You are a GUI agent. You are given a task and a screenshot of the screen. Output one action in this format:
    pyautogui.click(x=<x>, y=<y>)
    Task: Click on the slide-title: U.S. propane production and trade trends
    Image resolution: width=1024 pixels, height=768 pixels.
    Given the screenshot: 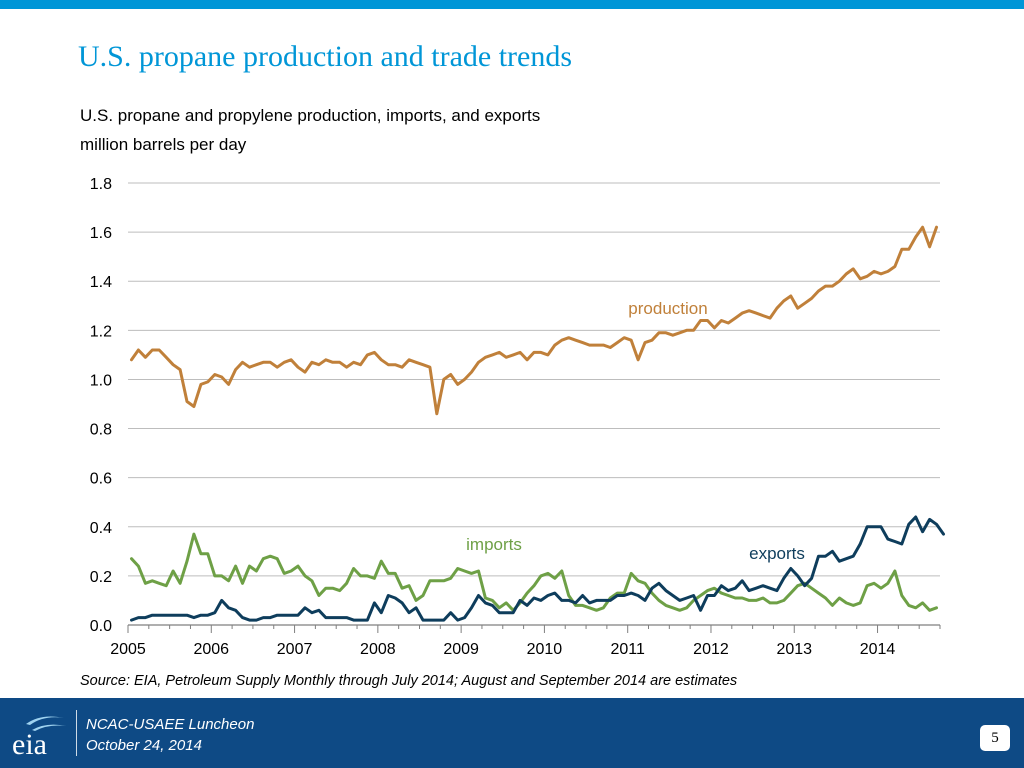 What is the action you would take?
    pyautogui.click(x=325, y=56)
    